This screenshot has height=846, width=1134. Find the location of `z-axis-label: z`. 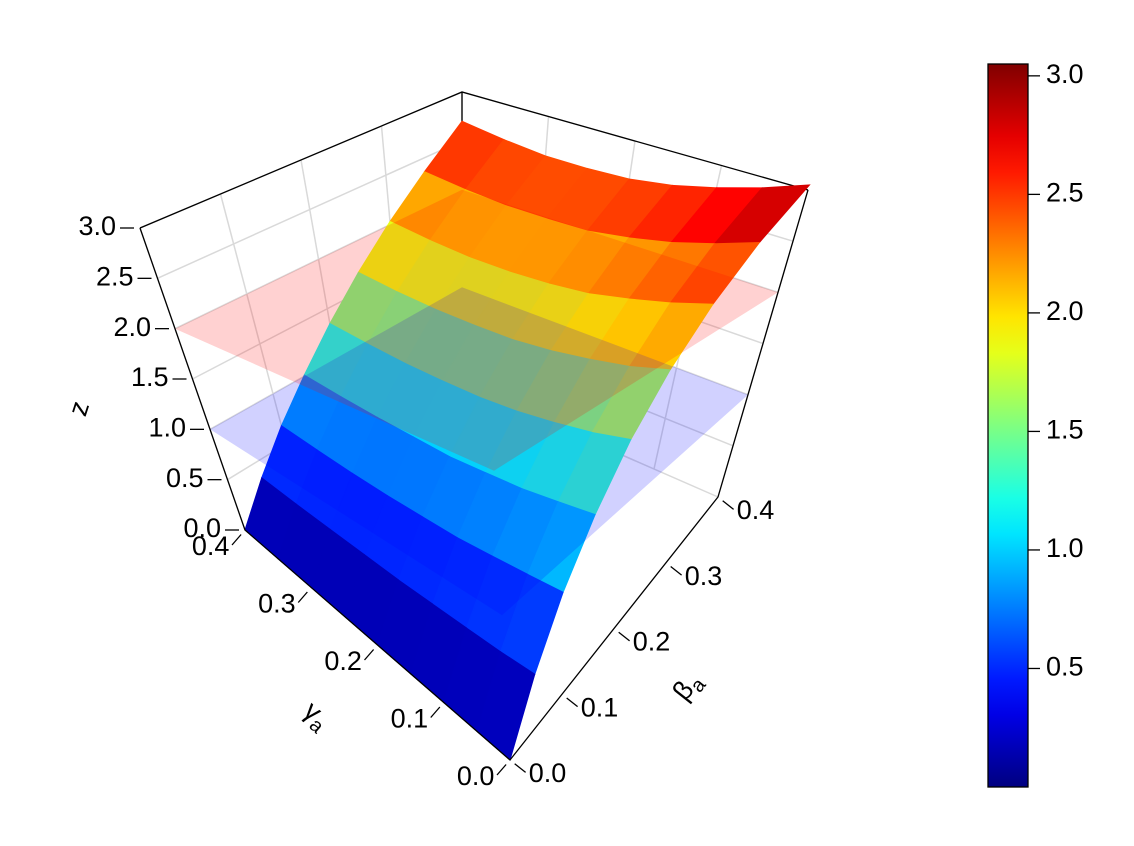

z-axis-label: z is located at coordinates (78, 408).